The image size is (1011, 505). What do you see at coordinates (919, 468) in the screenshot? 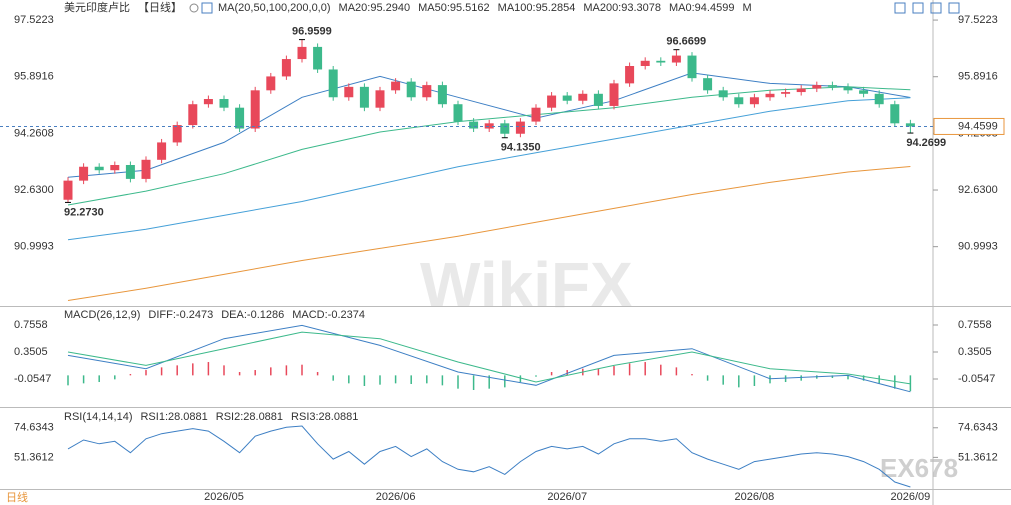
I see `watermark: EX678` at bounding box center [919, 468].